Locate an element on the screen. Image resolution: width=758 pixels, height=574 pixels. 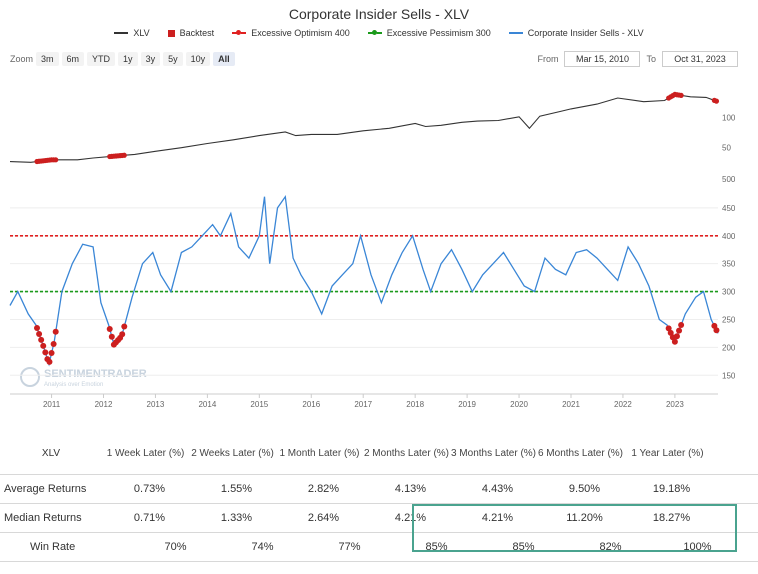
legend-label-xlv: XLV is located at coordinates (141, 33).